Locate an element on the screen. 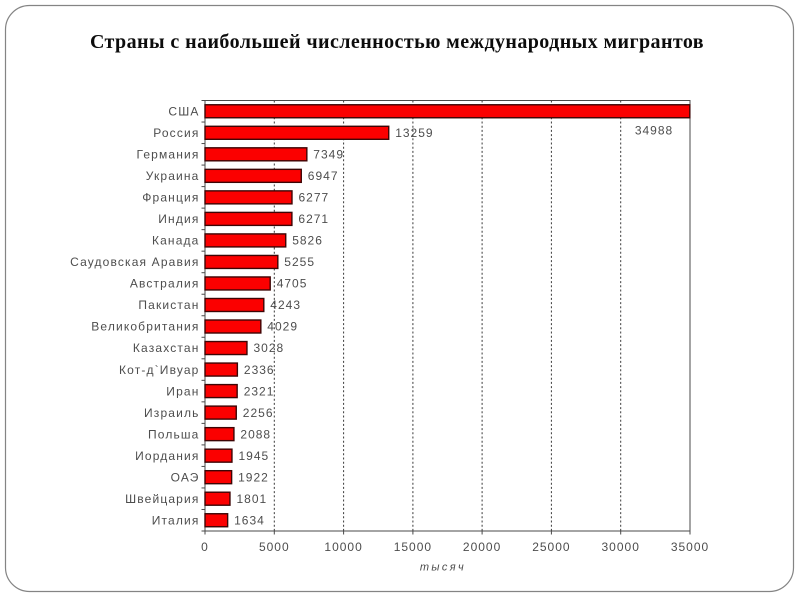 The height and width of the screenshot is (600, 800). svg-text: 6271 is located at coordinates (313, 219).